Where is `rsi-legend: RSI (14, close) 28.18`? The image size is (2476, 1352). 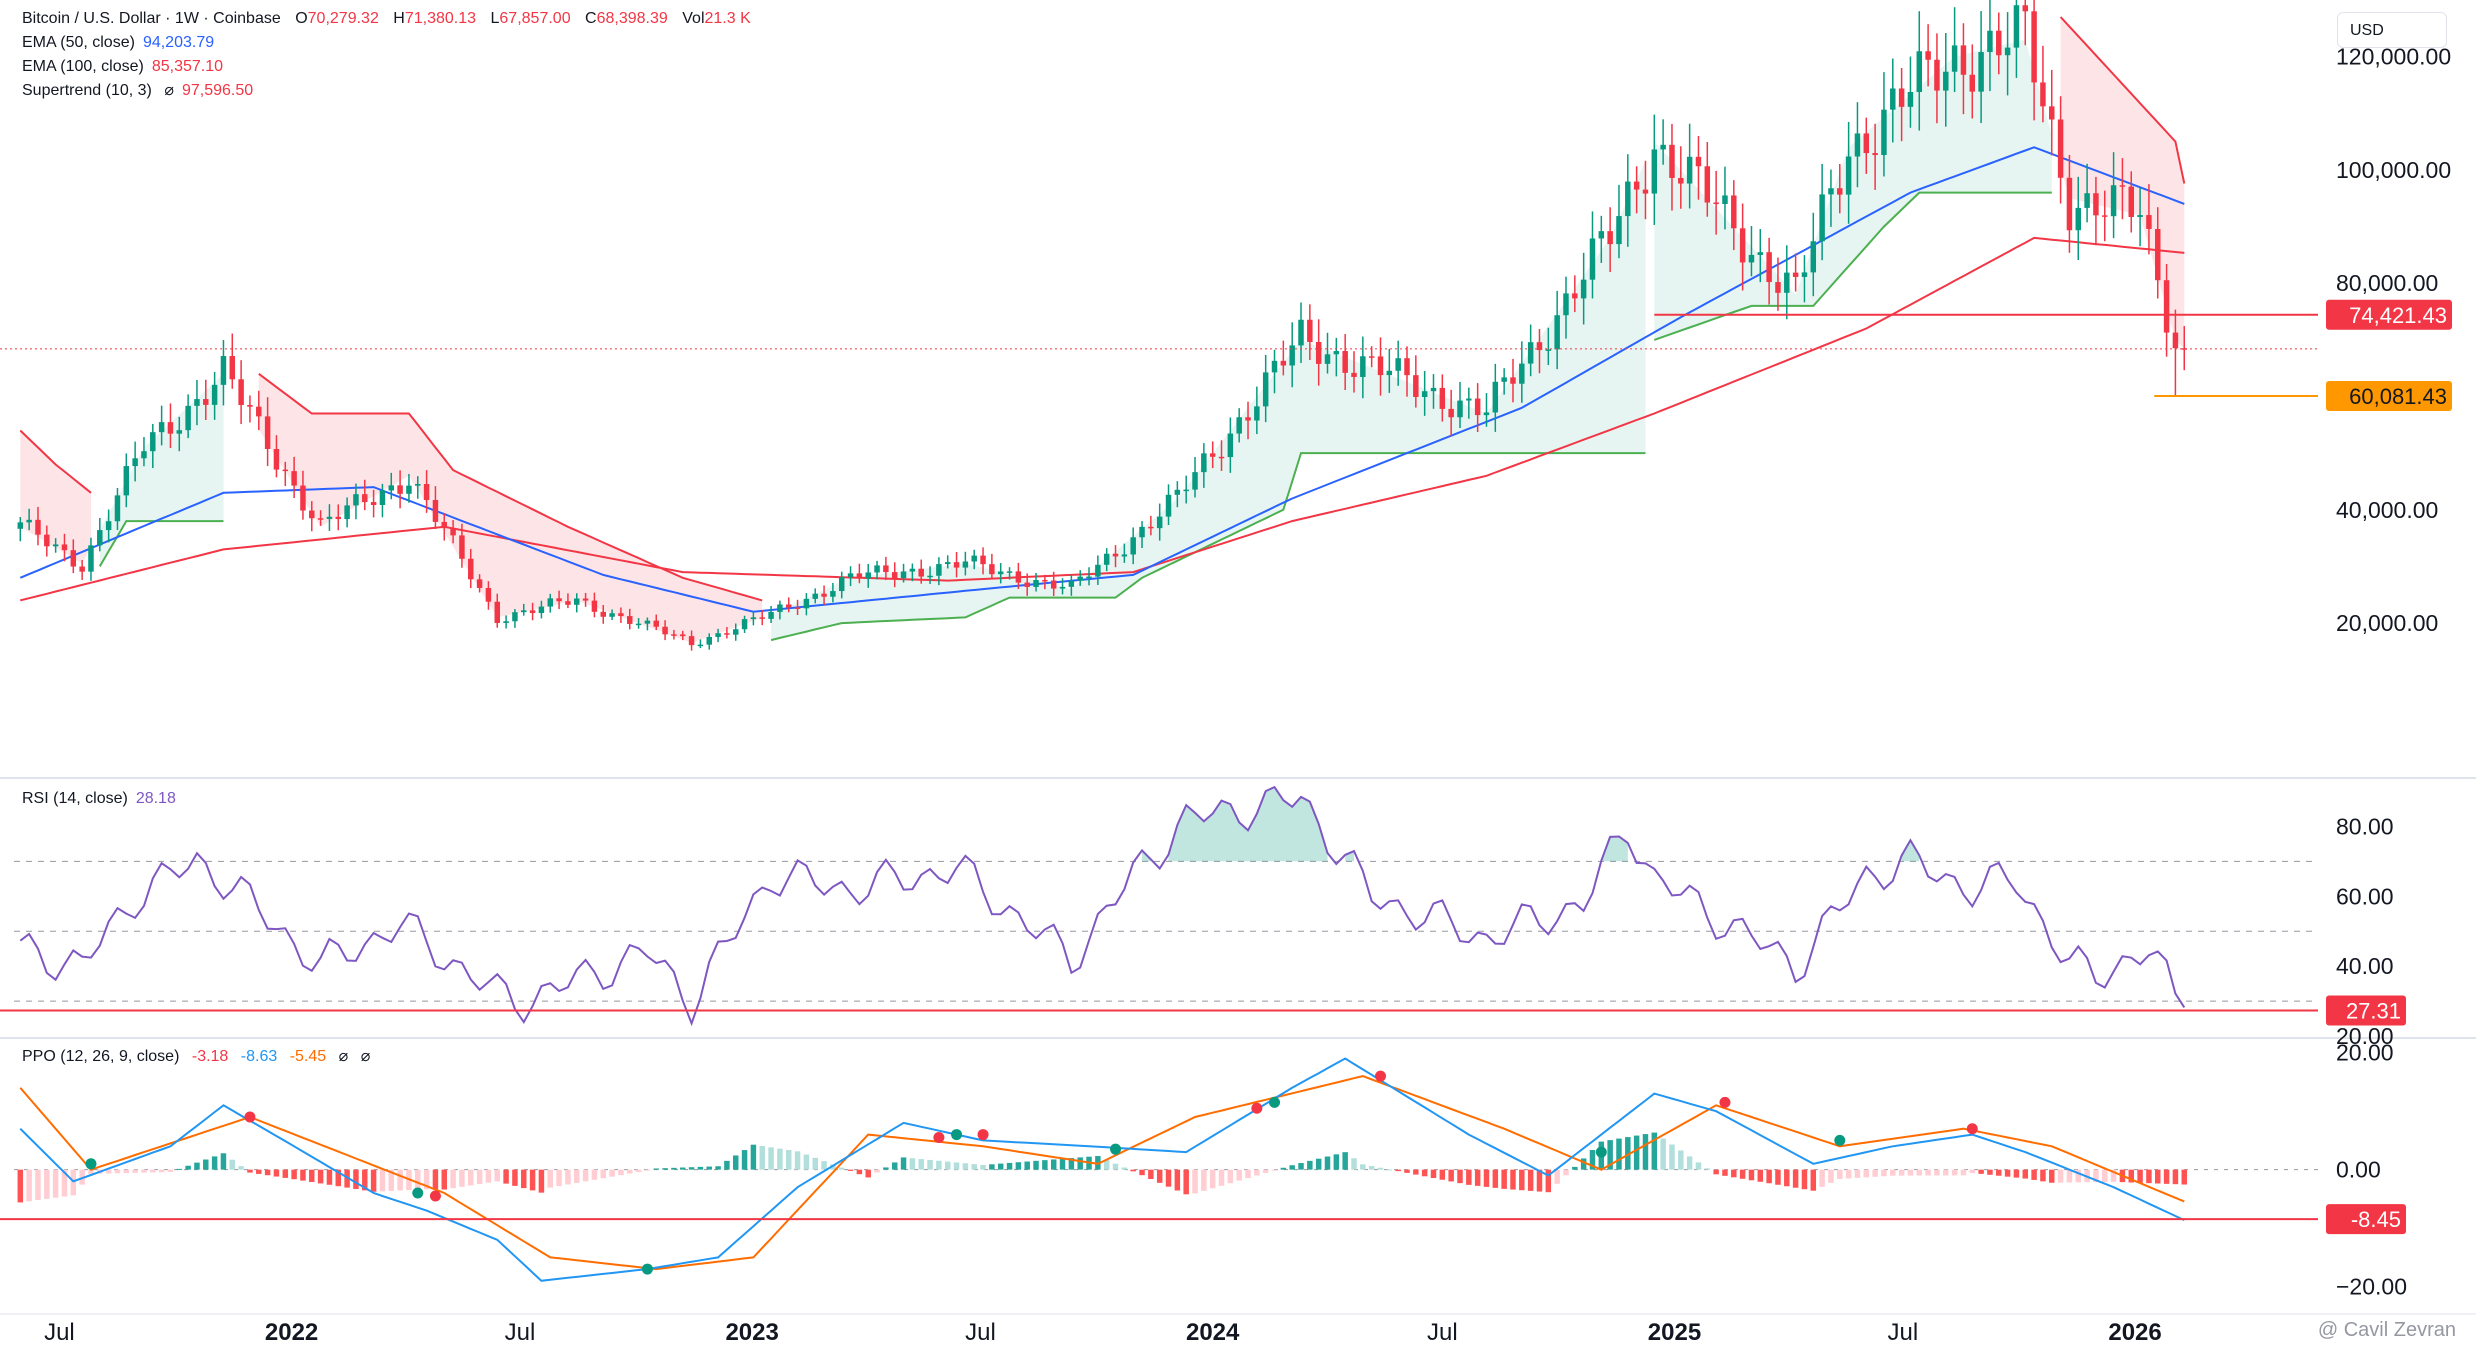
rsi-legend: RSI (14, close) 28.18 is located at coordinates (99, 799).